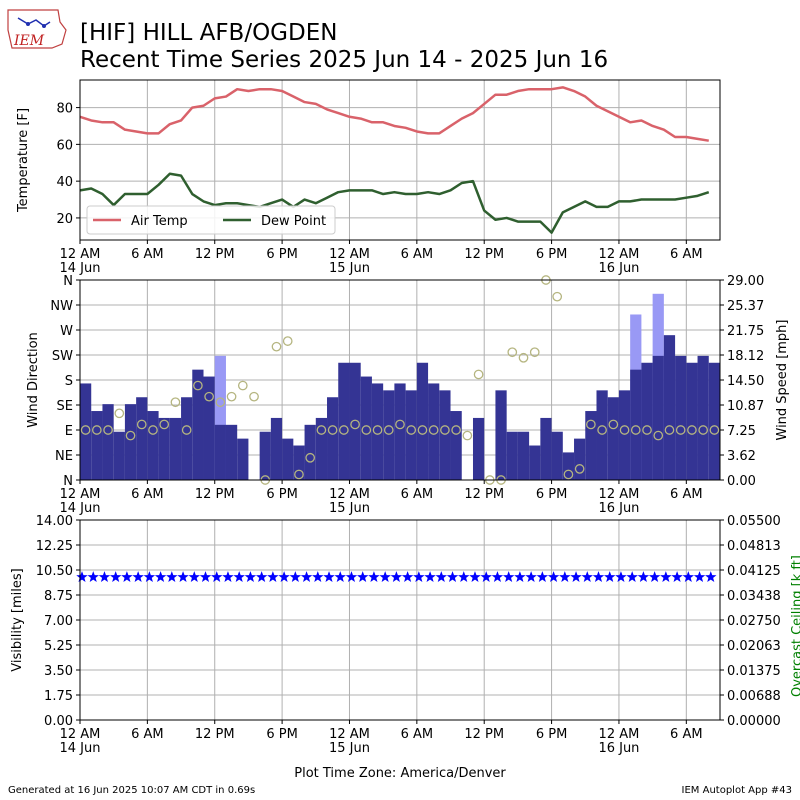  I want to click on visibility-tick-label: 7.00, so click(58, 621).